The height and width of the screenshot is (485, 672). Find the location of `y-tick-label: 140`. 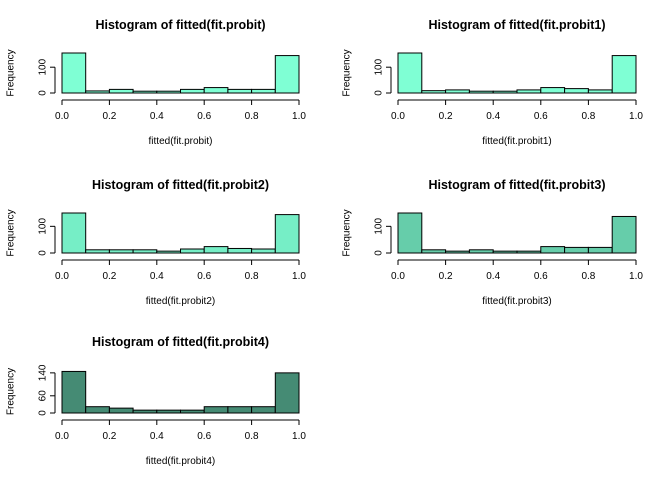

y-tick-label: 140 is located at coordinates (43, 372).